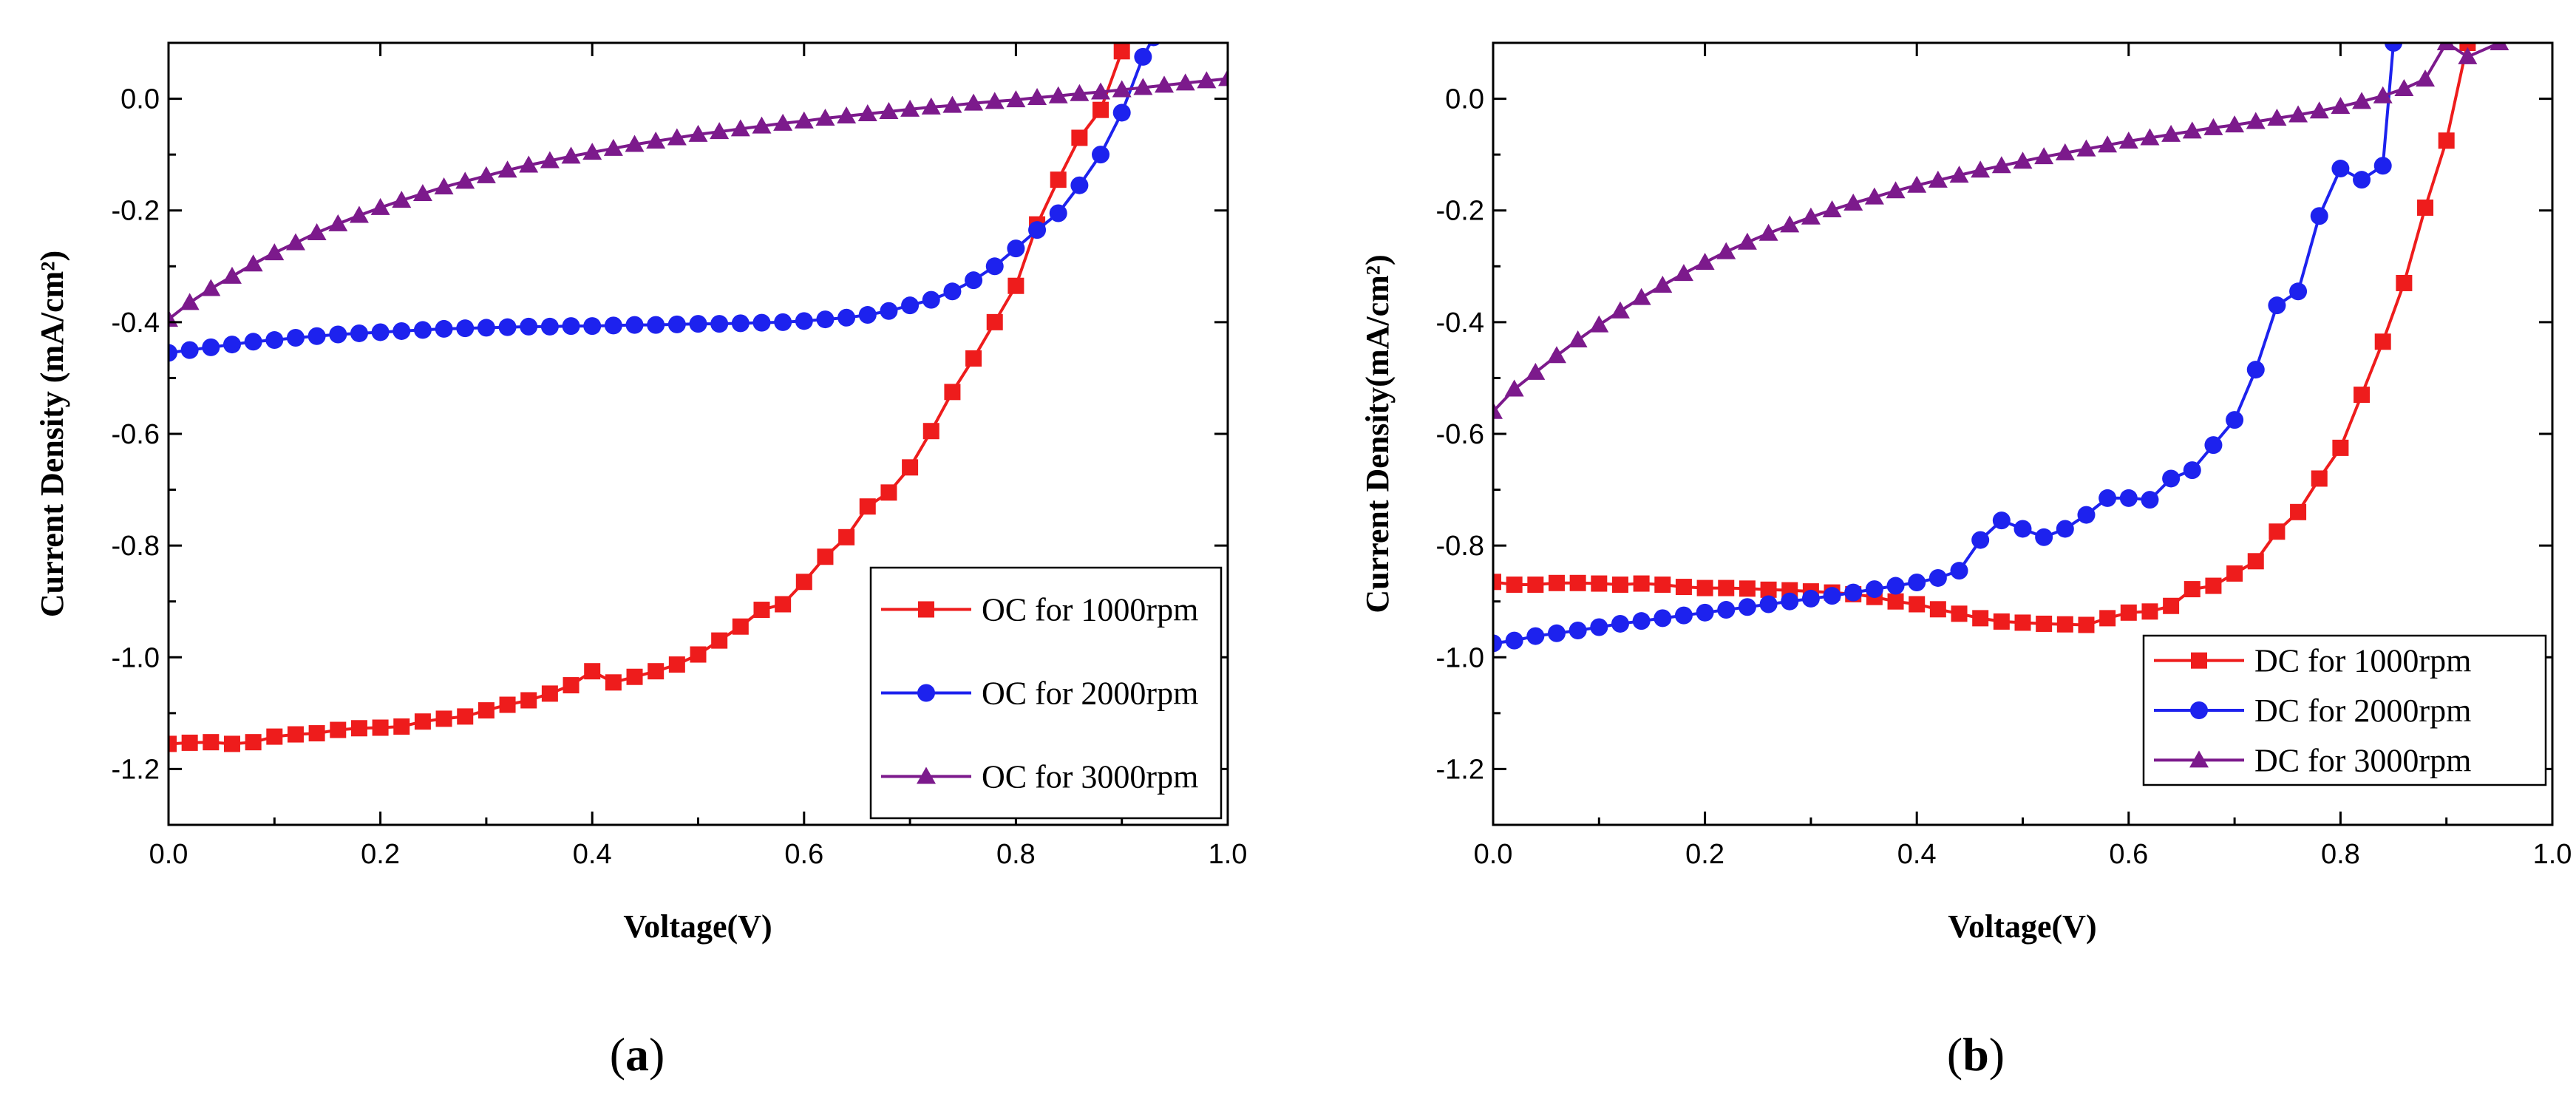 The width and height of the screenshot is (2576, 1105). I want to click on x-tick-label-a-5: 0.8, so click(1016, 854).